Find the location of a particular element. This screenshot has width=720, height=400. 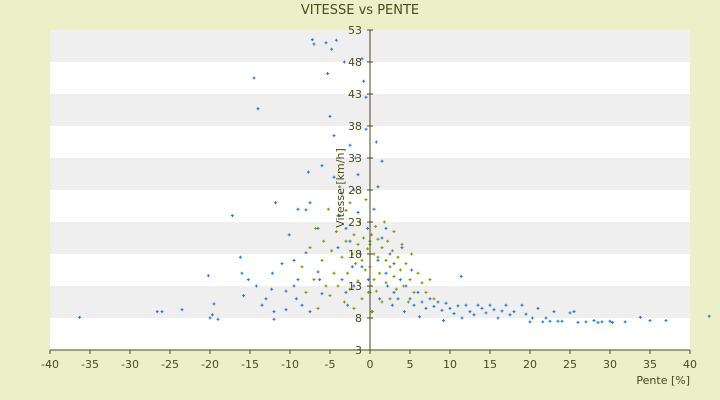

x-tick-label: 5 is located at coordinates (410, 364).